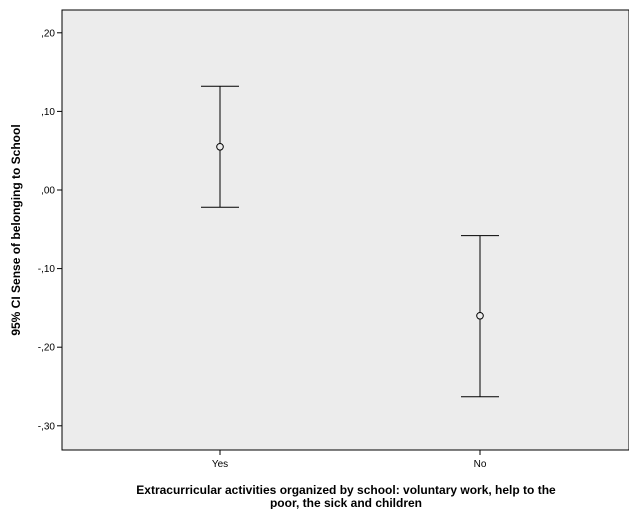 The height and width of the screenshot is (509, 629). Describe the element at coordinates (48, 33) in the screenshot. I see `y-tick-label-0: ,20` at that location.